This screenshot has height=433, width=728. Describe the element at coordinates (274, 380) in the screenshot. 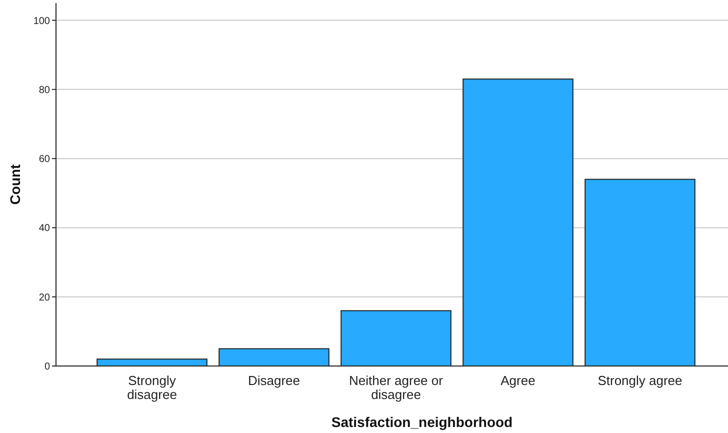

I see `x-tick-label: Disagree` at that location.